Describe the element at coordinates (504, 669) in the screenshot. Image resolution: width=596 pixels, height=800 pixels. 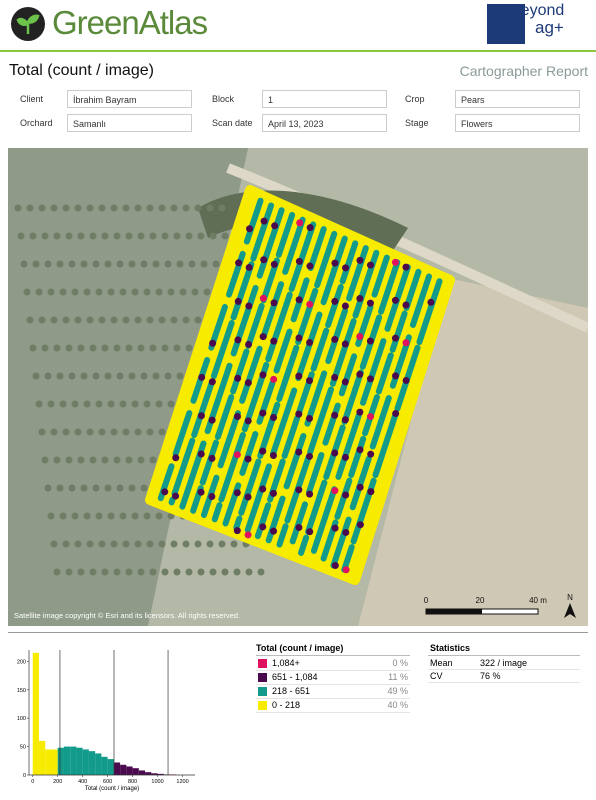
I see `stat-row-rule` at that location.